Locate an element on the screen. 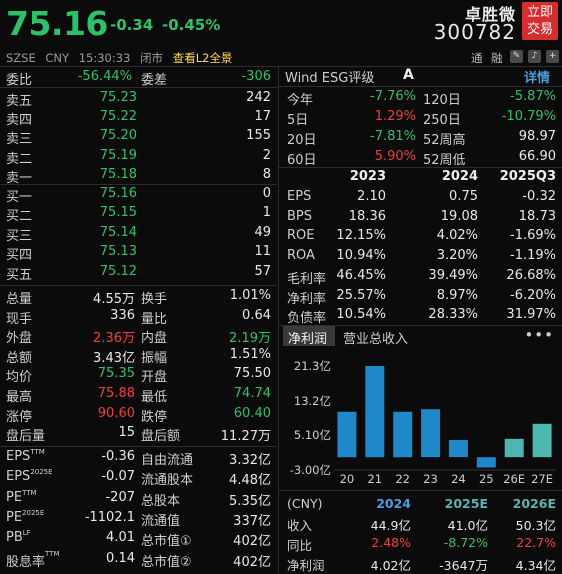 The height and width of the screenshot is (574, 562). financials-row: ROE 12.15% 4.02% -1.69% is located at coordinates (421, 236).